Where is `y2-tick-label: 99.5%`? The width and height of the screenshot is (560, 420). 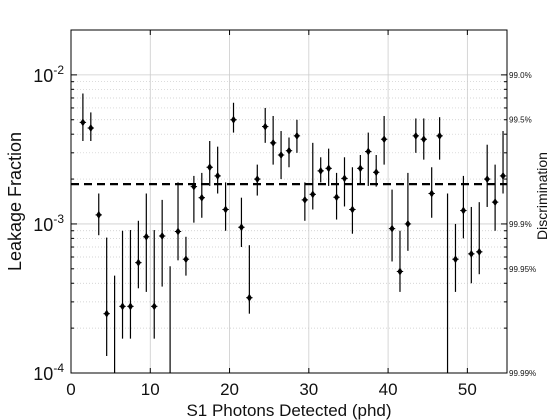
y2-tick-label: 99.5% is located at coordinates (520, 120).